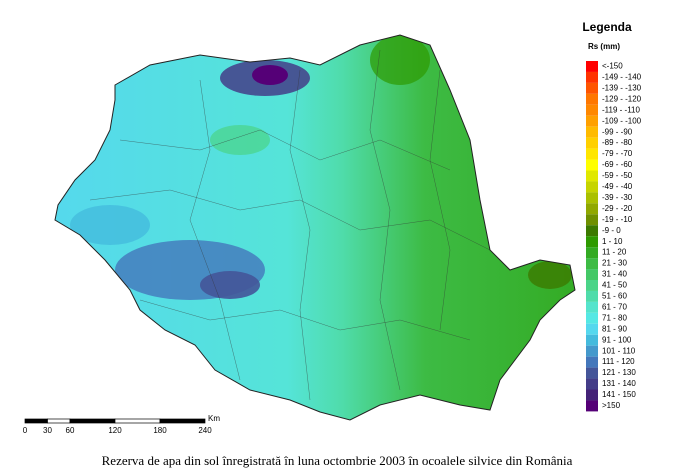 This screenshot has height=476, width=674. Describe the element at coordinates (614, 317) in the screenshot. I see `legend-label: 71 - 80` at that location.